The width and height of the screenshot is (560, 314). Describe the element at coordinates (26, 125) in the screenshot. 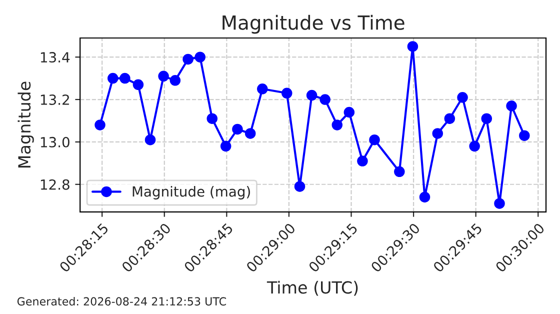

I see `y-axis-title: Magnitude` at that location.